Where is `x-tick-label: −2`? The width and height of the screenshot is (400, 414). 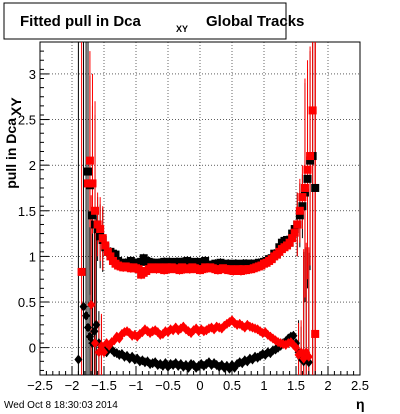
x-tick-label: −2 is located at coordinates (72, 385).